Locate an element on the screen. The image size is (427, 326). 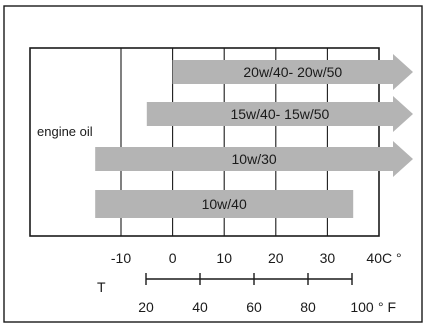
fahrenheit-axis: 20 40 60 80 100 is located at coordinates (256, 294).